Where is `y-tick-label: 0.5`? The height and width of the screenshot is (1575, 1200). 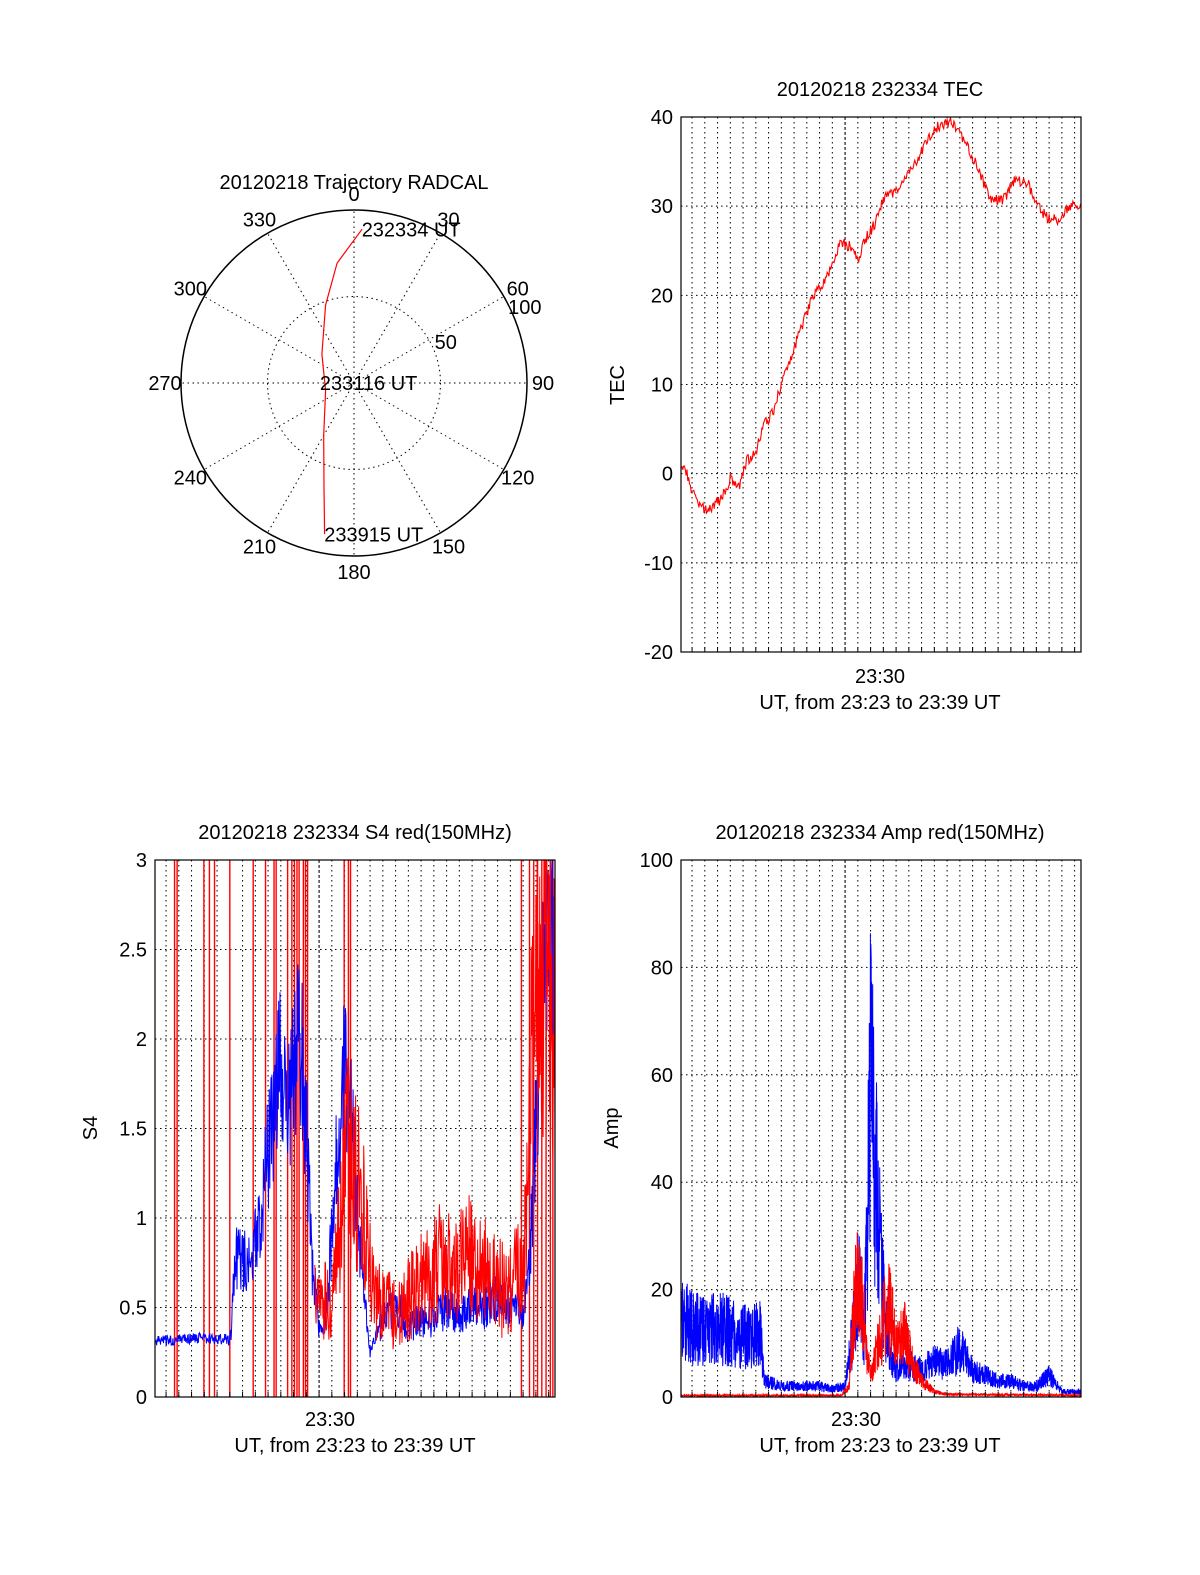 y-tick-label: 0.5 is located at coordinates (133, 1309).